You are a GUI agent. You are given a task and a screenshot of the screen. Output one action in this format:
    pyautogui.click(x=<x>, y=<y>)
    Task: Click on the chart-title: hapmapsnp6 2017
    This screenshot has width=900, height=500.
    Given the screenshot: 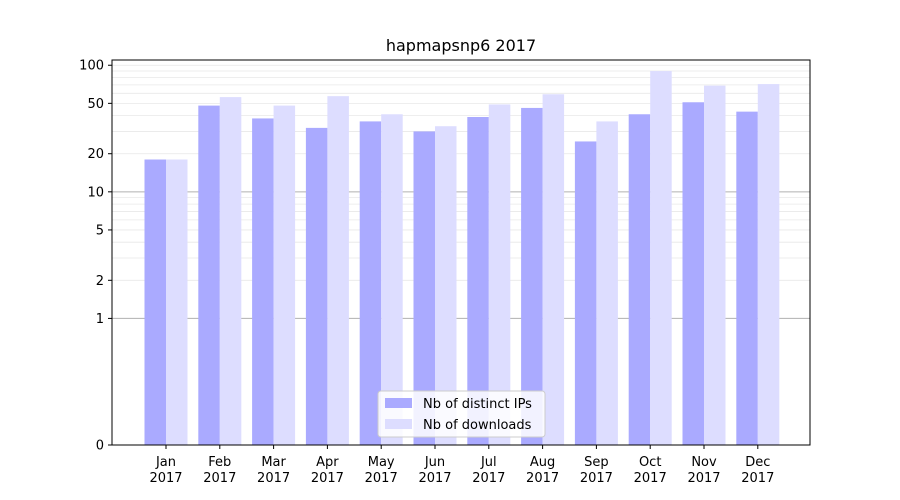 What is the action you would take?
    pyautogui.click(x=461, y=45)
    